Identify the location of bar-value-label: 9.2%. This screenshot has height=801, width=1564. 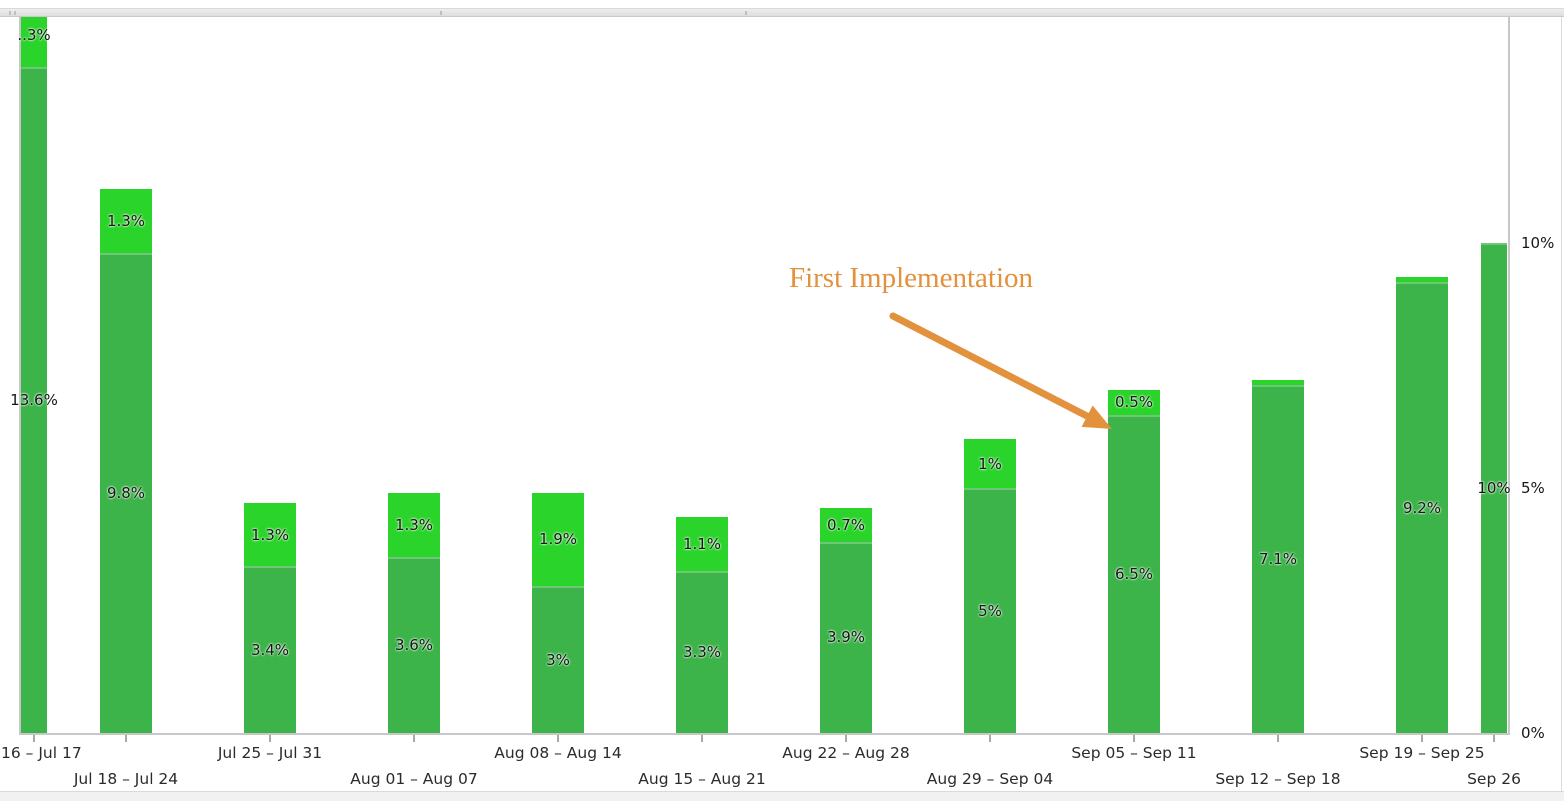
(1422, 507).